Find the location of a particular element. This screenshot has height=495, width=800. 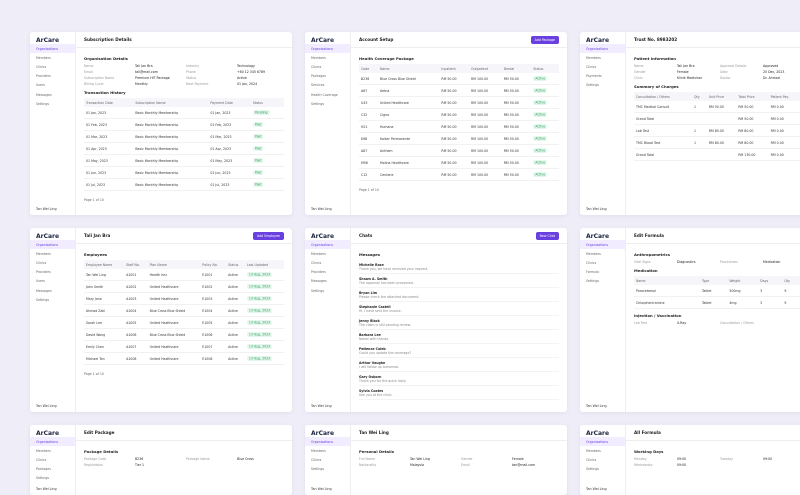

nav-item: Formula is located at coordinates (592, 272).